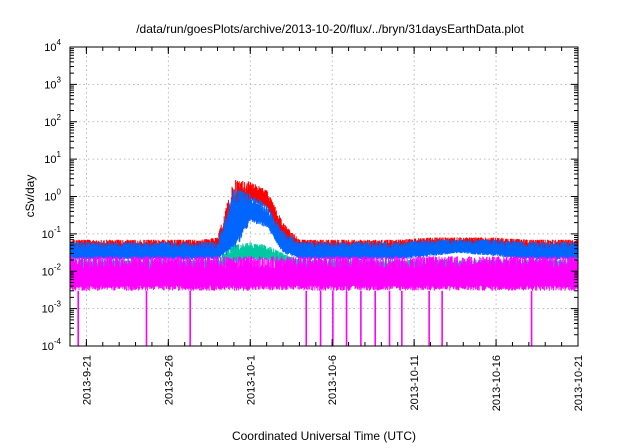 The height and width of the screenshot is (448, 640). I want to click on y-tick-label: 10⁰, so click(52, 196).